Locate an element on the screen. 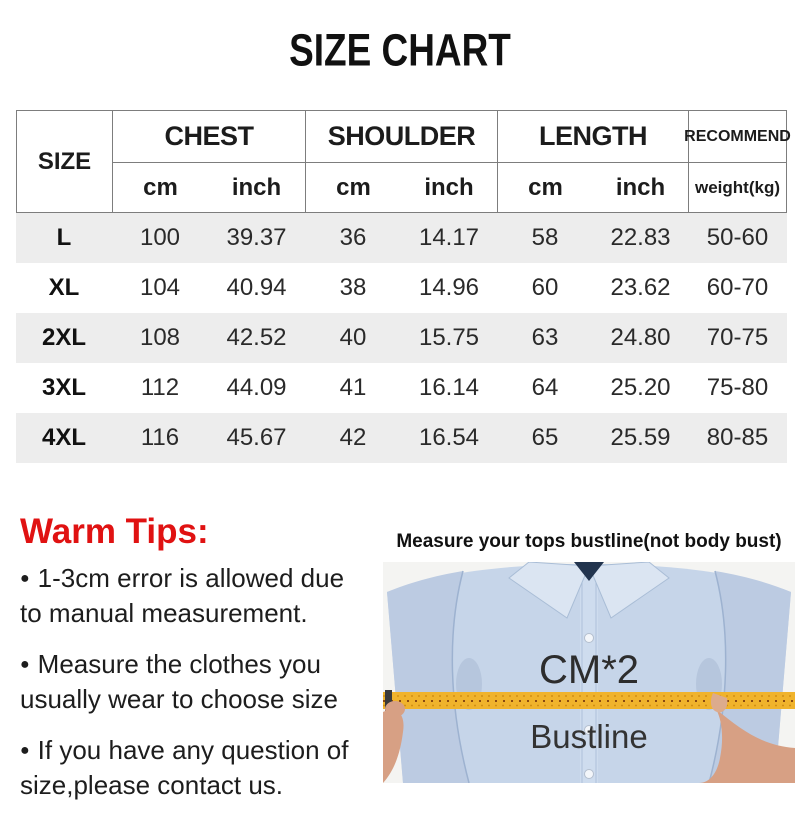 Image resolution: width=800 pixels, height=821 pixels. table-cell: 70-75 is located at coordinates (737, 338).